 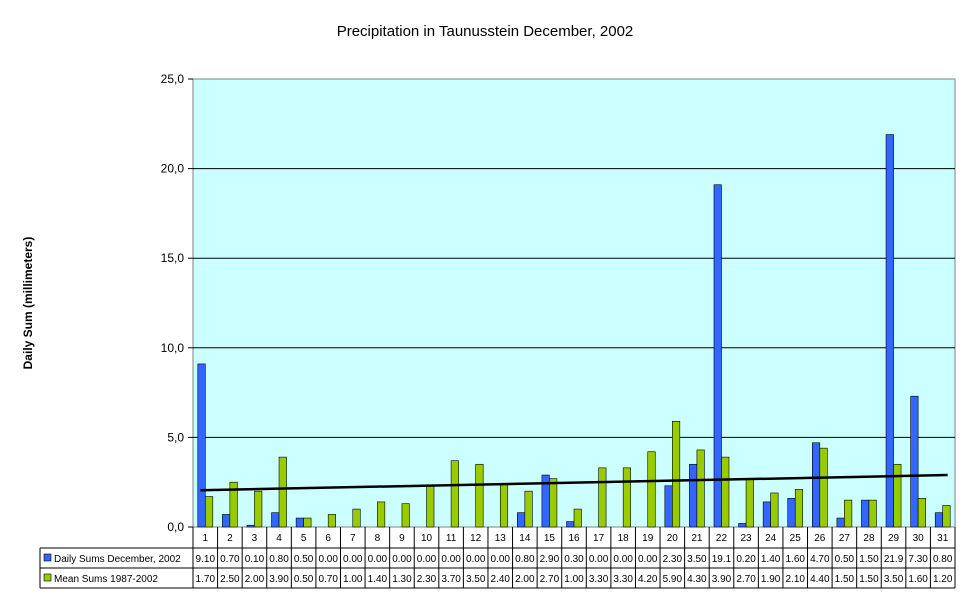 What do you see at coordinates (304, 538) in the screenshot?
I see `x-tick-label: 5` at bounding box center [304, 538].